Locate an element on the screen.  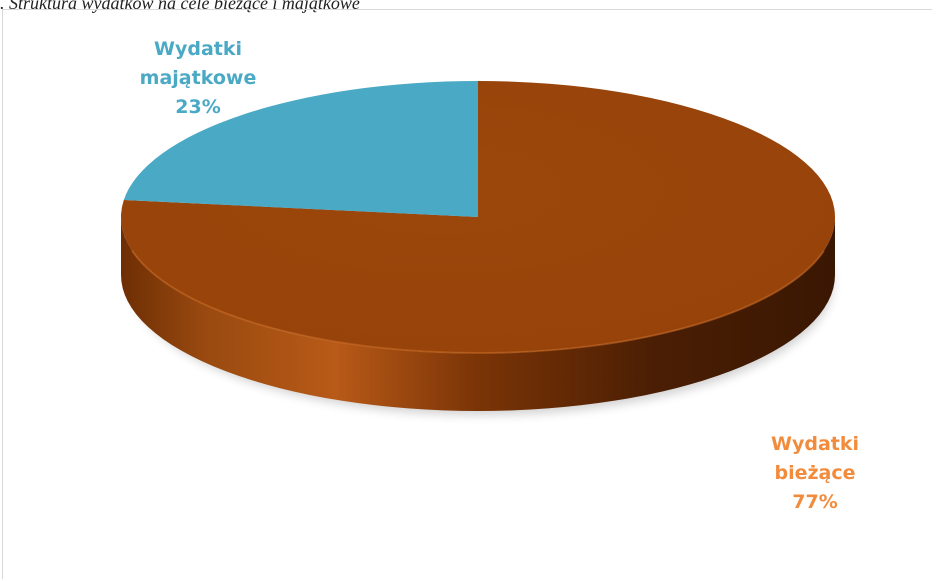
label-majatkowe-percent: 23% is located at coordinates (197, 107).